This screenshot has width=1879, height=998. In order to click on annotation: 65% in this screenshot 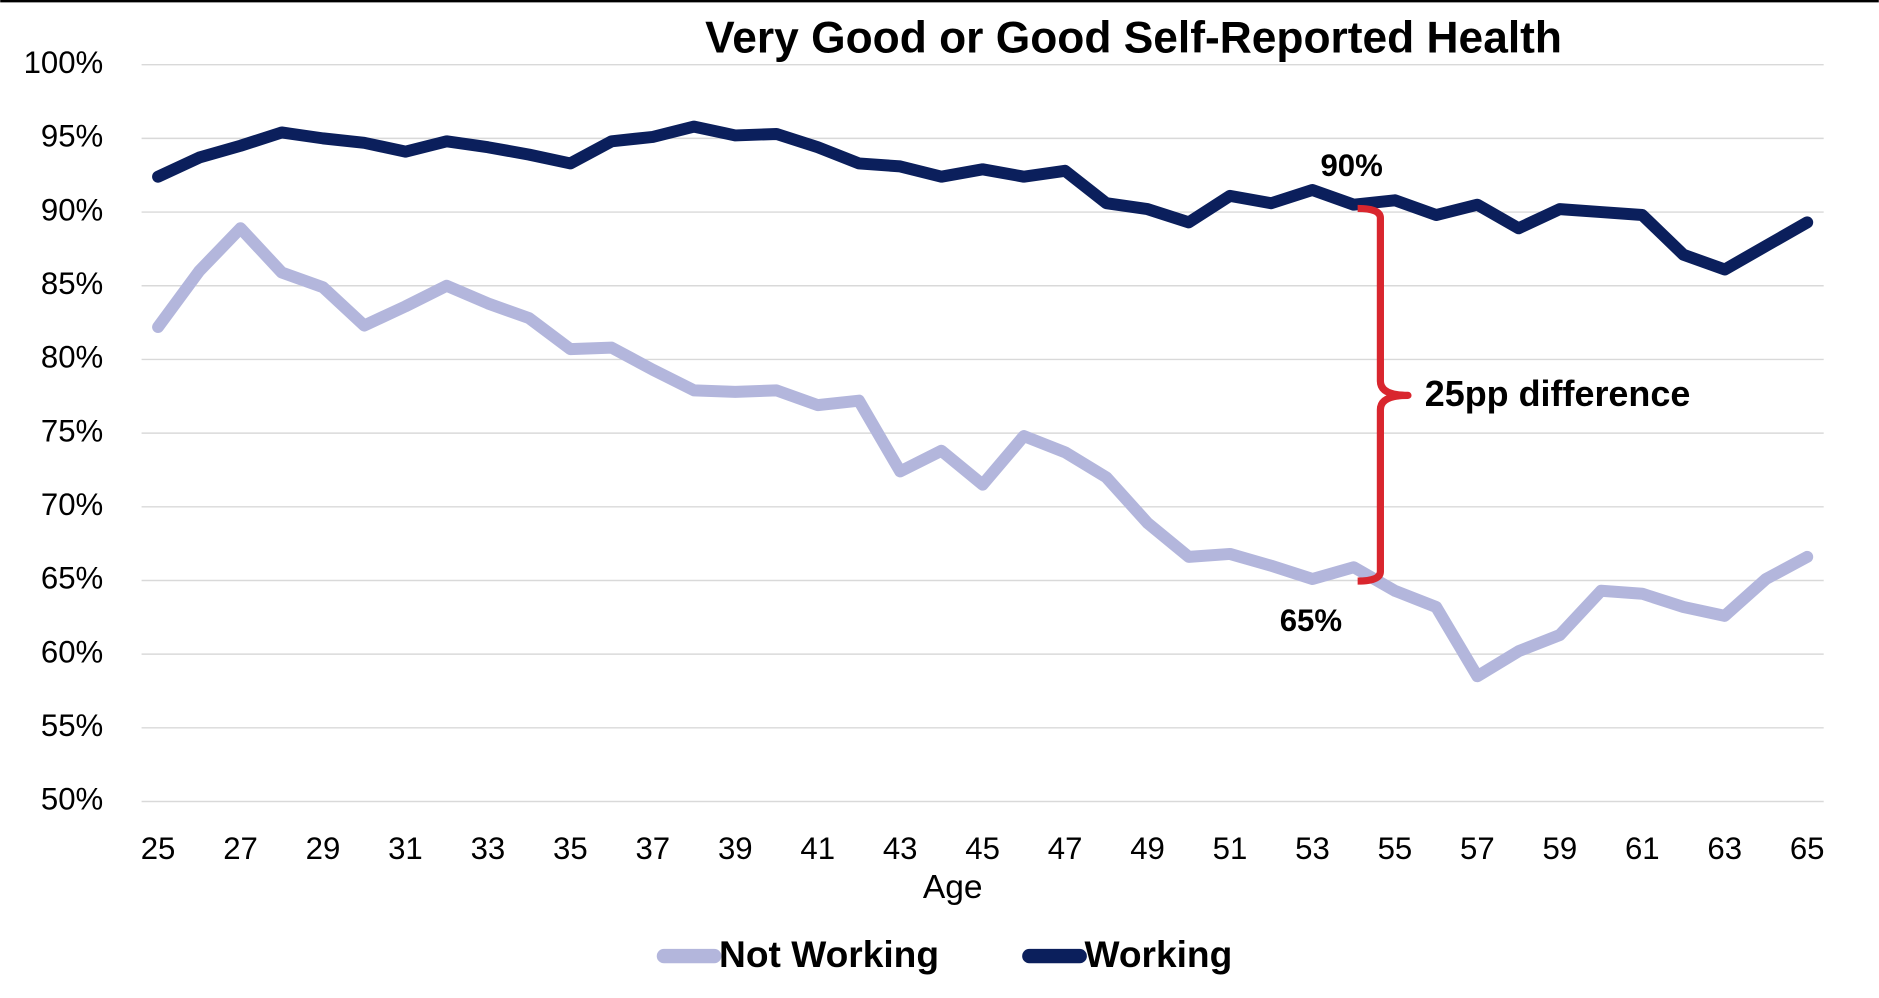, I will do `click(1311, 620)`.